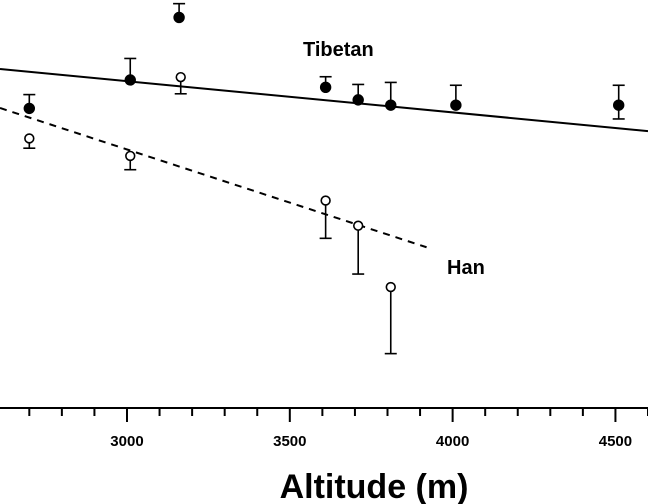  Describe the element at coordinates (466, 268) in the screenshot. I see `annotation-han: Han` at that location.